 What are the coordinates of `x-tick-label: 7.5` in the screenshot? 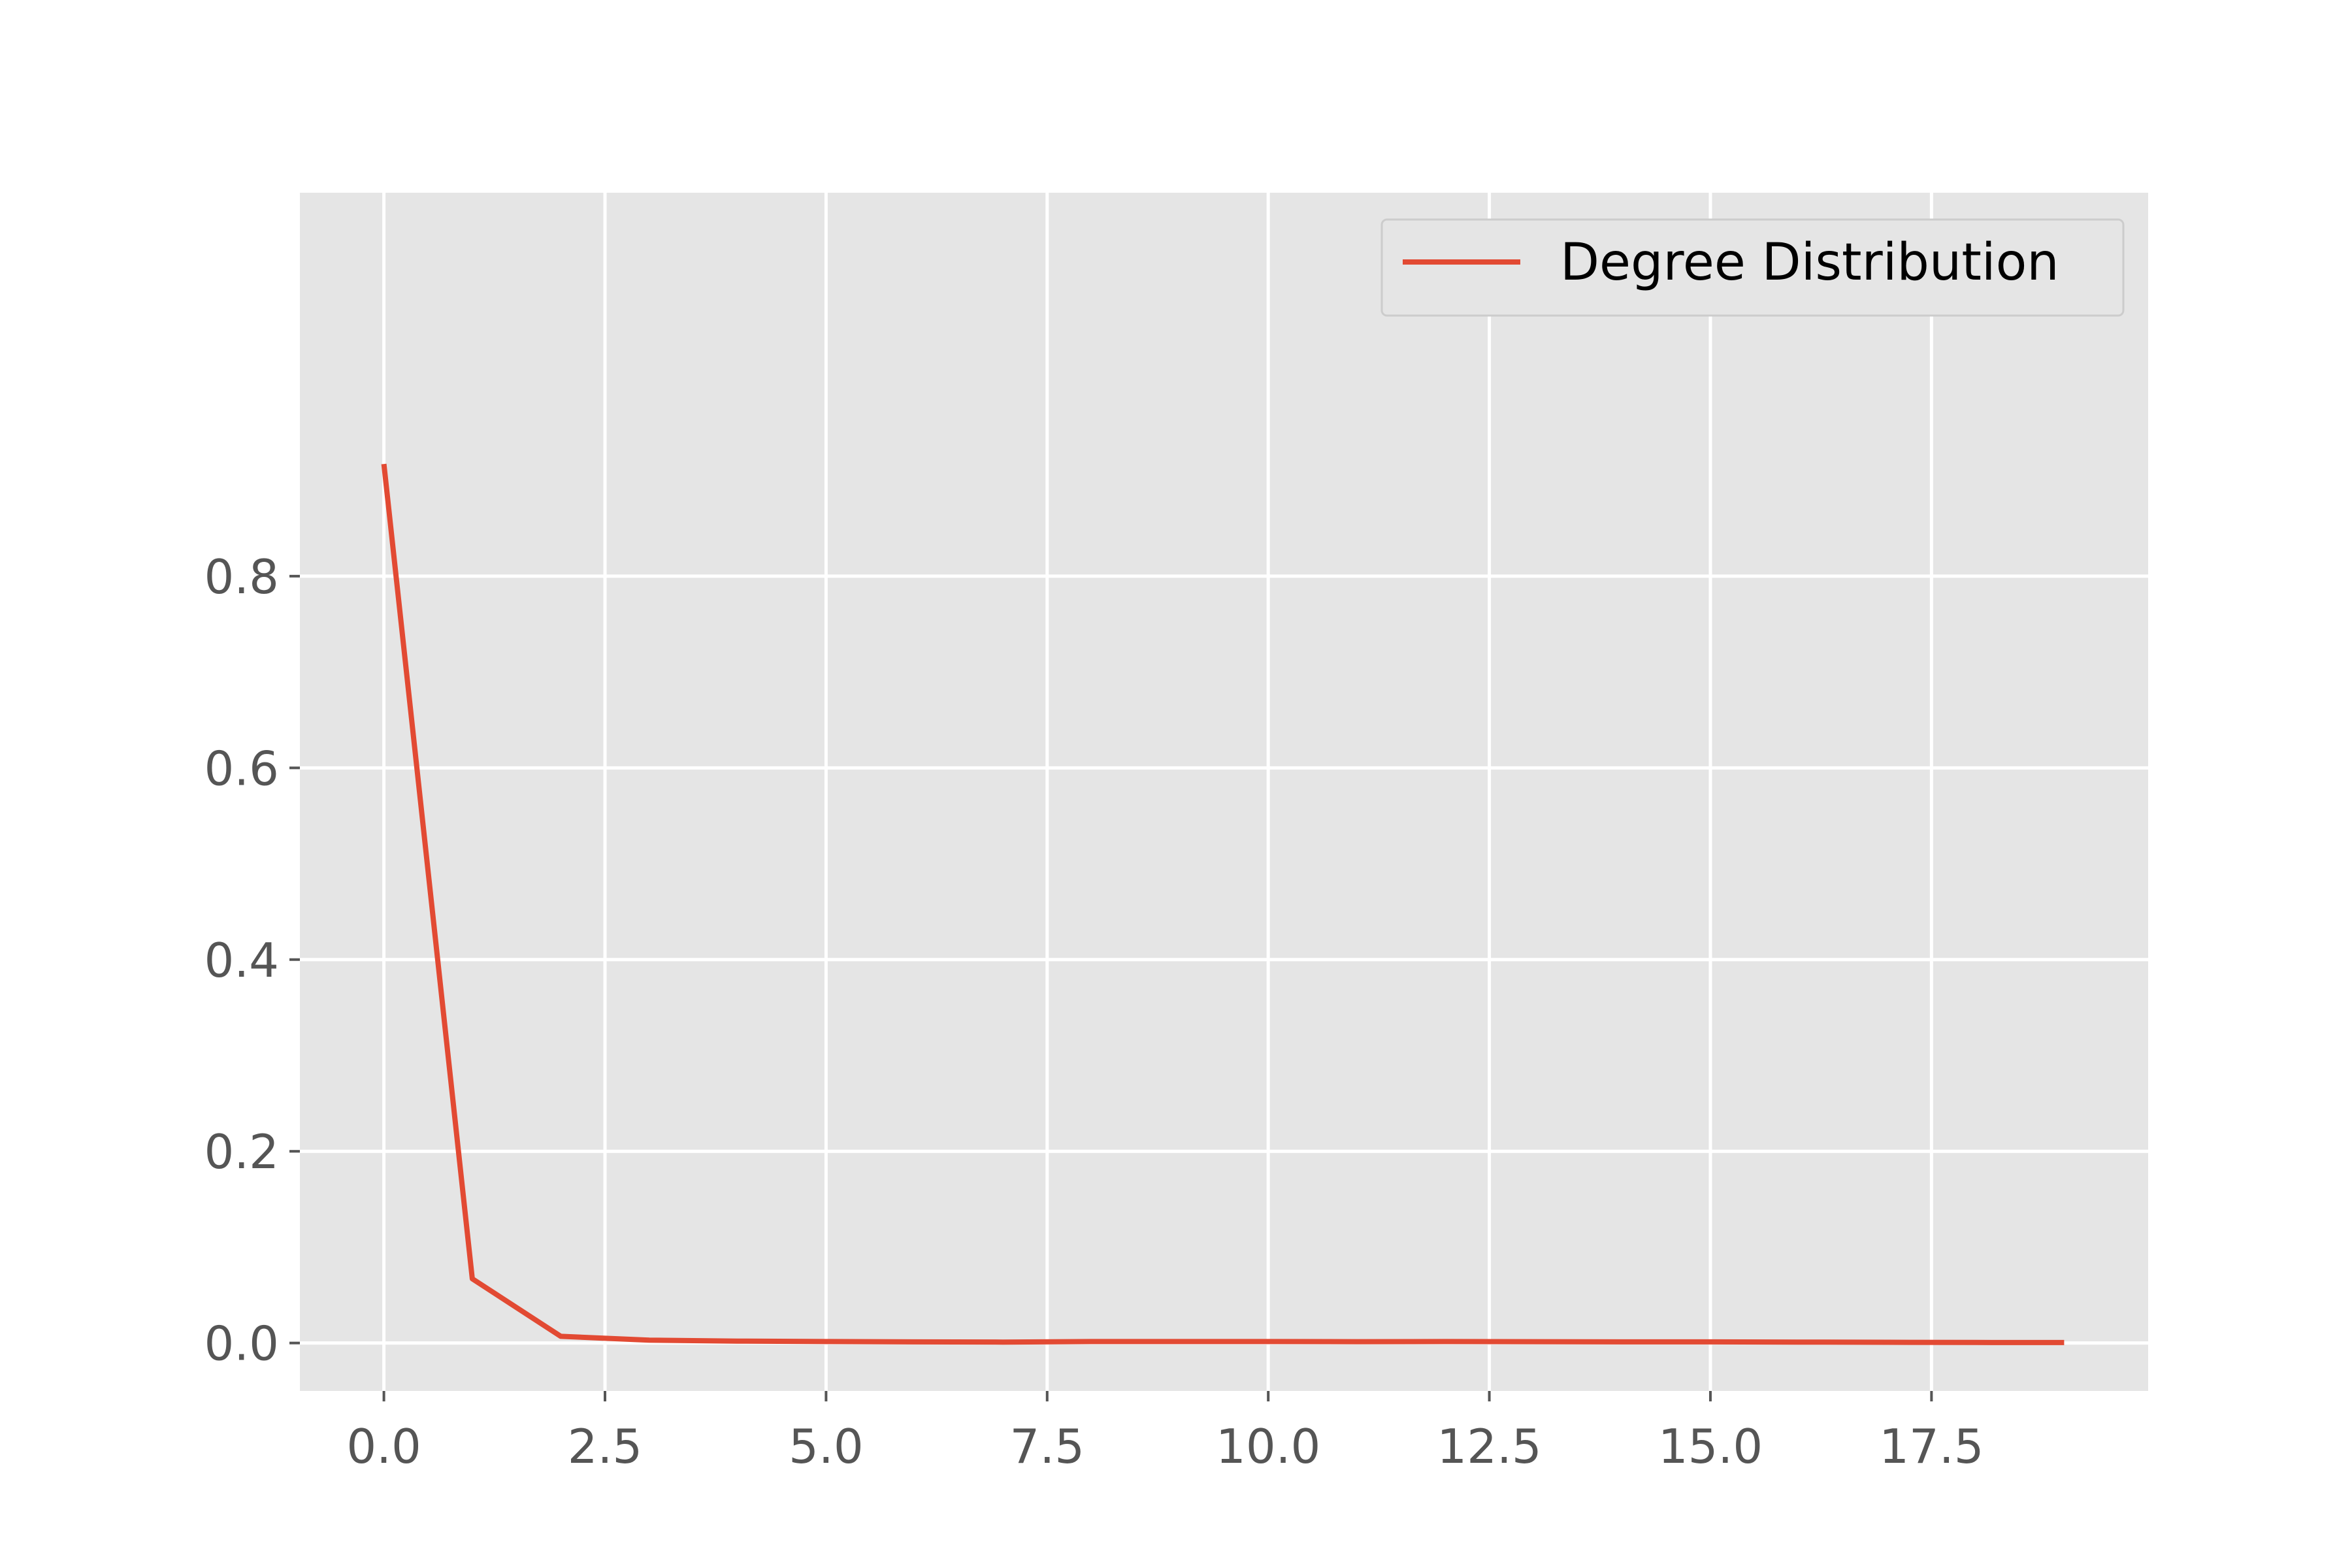 It's located at (1047, 1446).